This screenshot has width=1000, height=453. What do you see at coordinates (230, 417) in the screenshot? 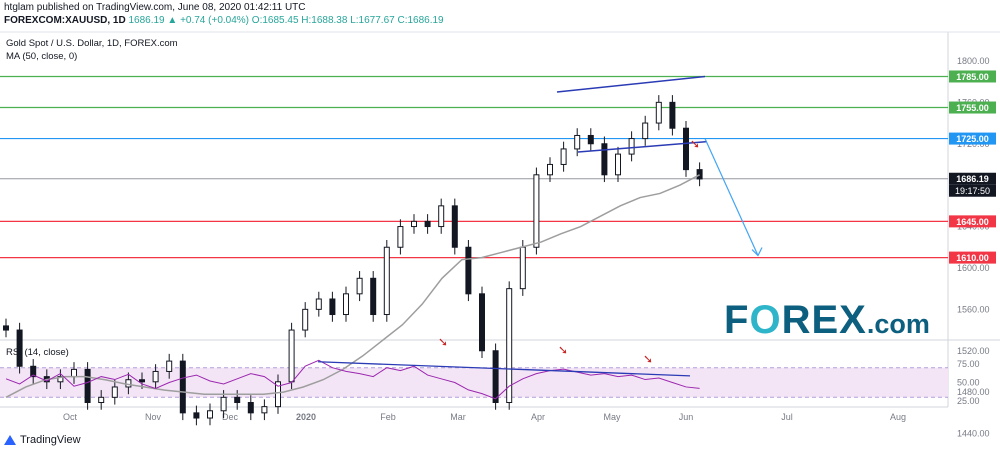
I see `time-tick-label: Dec` at bounding box center [230, 417].